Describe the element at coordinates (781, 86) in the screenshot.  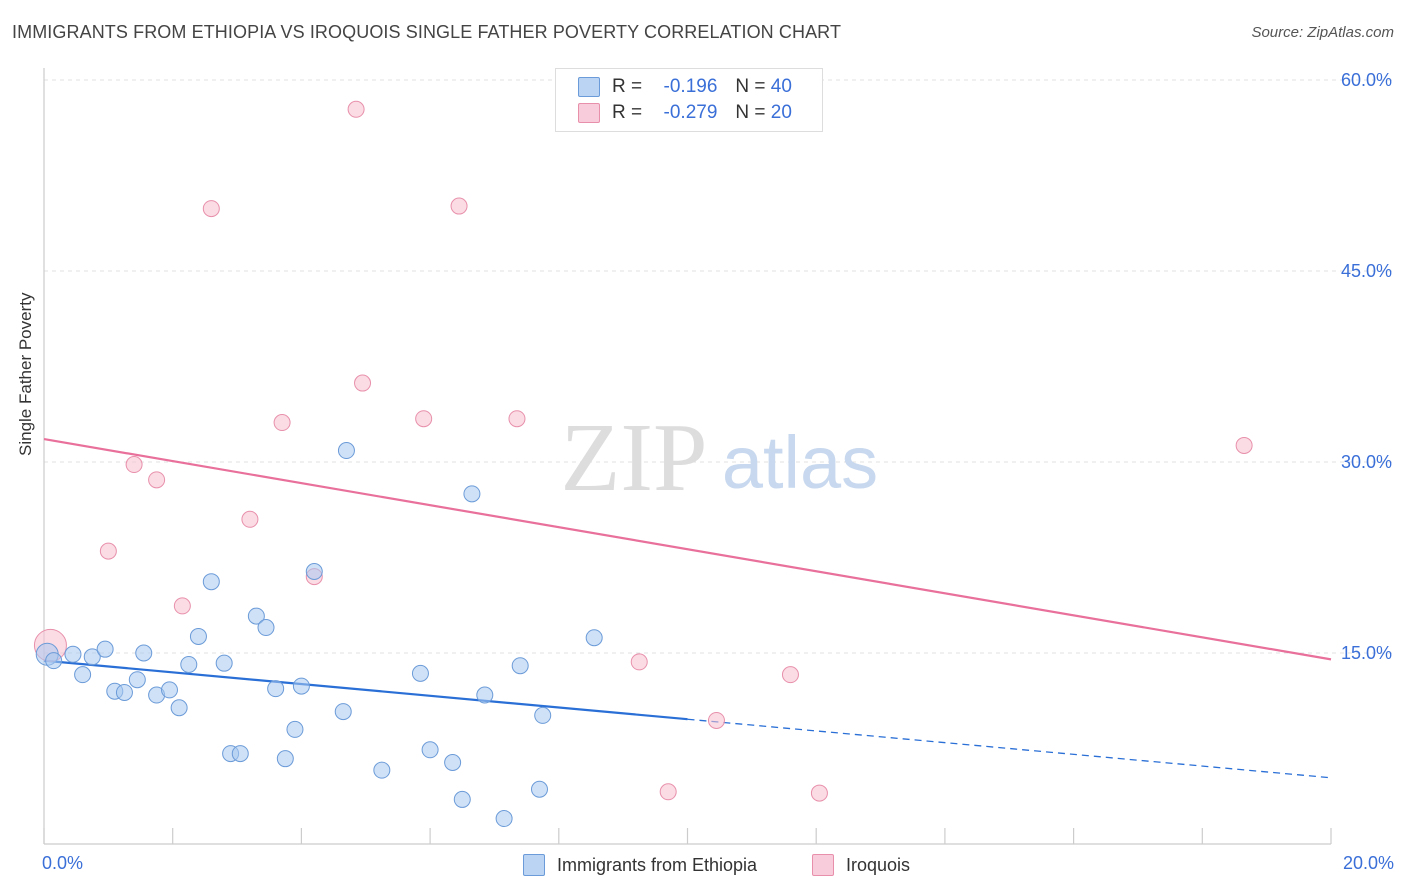
I see `legend-n-value: 40` at that location.